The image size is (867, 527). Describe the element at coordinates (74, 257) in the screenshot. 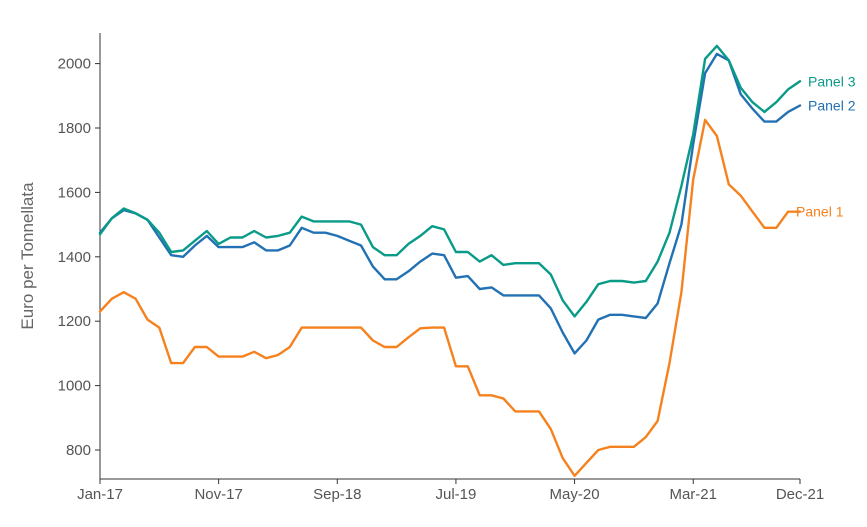

I see `y-tick-label: 1400` at that location.